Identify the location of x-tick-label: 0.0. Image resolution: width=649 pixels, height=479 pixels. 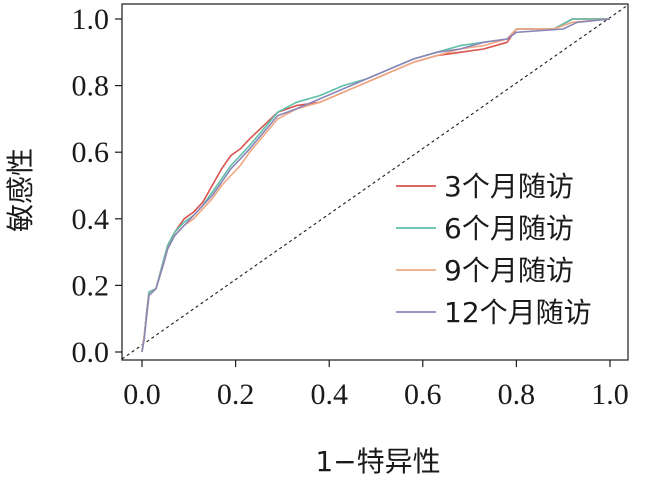
(142, 394).